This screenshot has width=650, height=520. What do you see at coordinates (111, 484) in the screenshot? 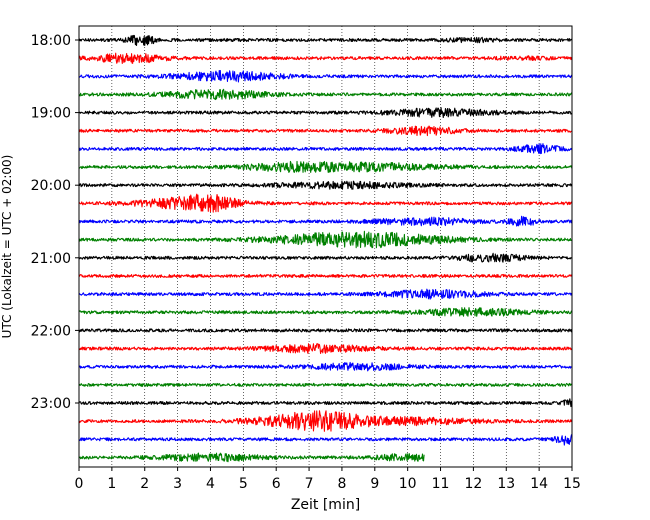
I see `x-tick-label: 1` at bounding box center [111, 484].